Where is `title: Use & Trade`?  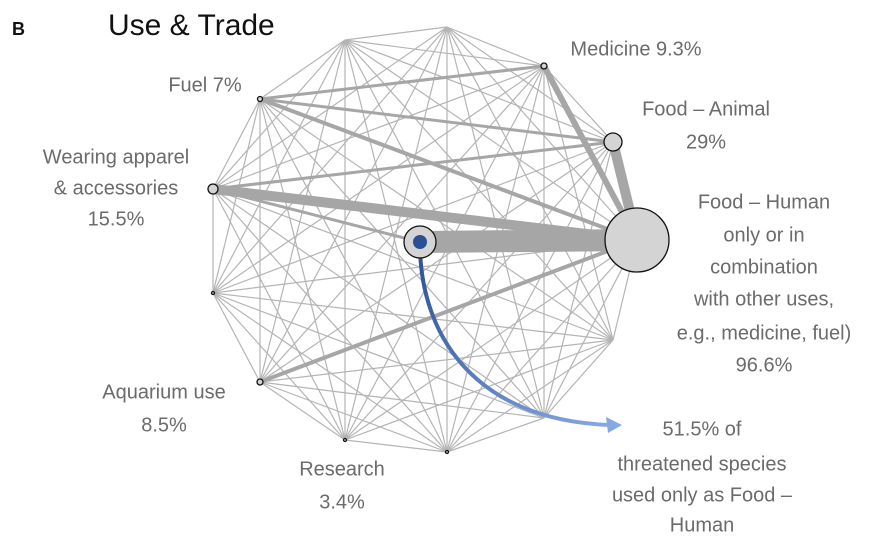 title: Use & Trade is located at coordinates (191, 25).